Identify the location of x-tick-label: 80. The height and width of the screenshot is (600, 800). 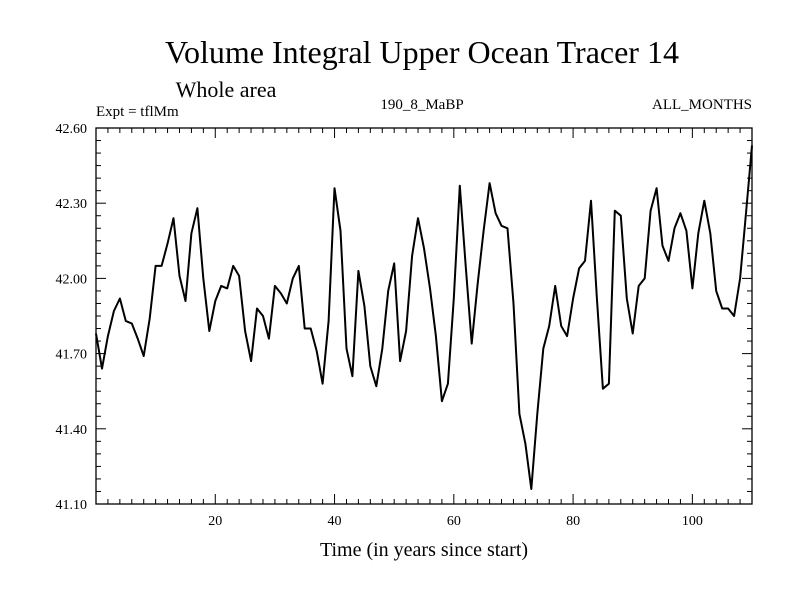
(573, 521).